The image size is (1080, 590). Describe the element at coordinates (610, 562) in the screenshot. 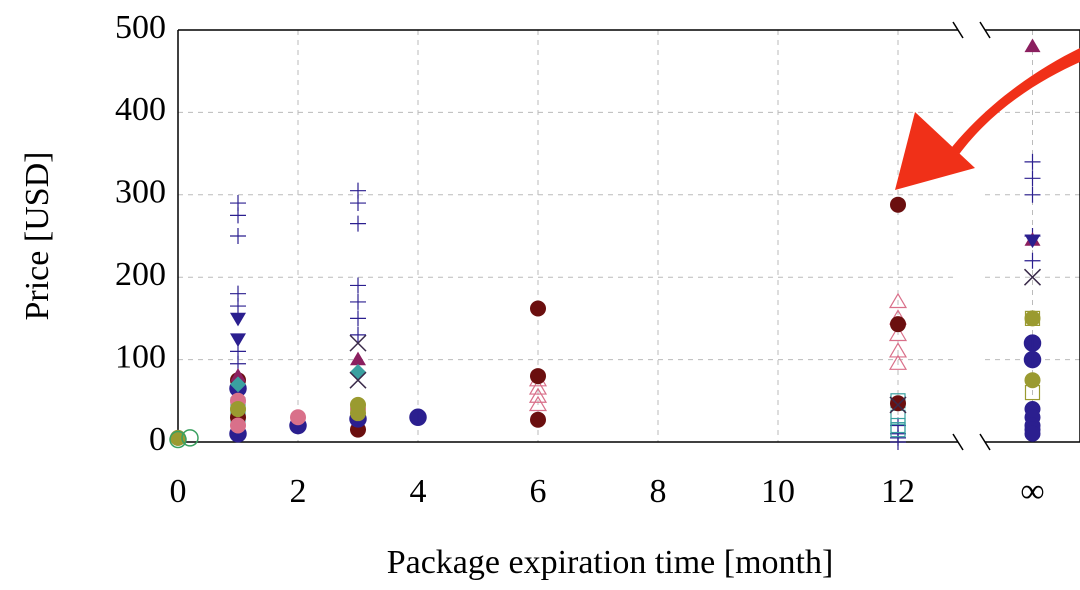

I see `x-axis-label: Package expiration time [month]` at that location.